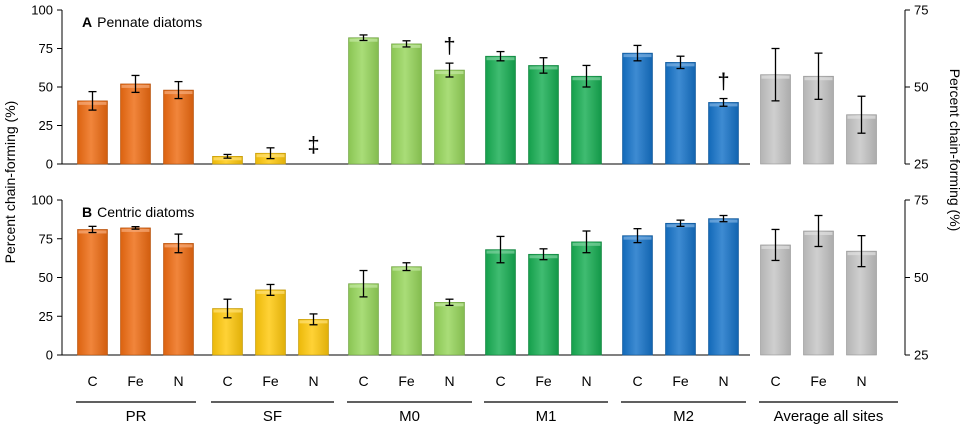  Describe the element at coordinates (10, 182) in the screenshot. I see `left-axis-title: Percent chain-forming (%)` at that location.